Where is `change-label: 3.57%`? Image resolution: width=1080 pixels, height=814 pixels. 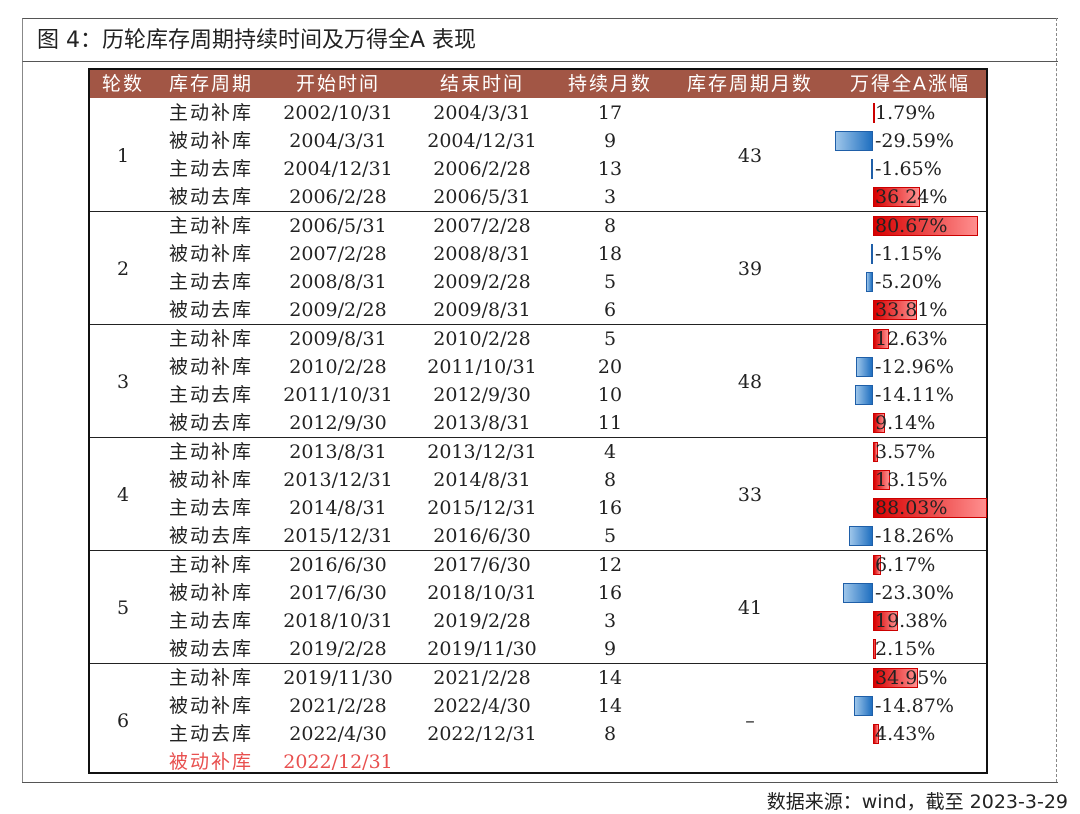 change-label: 3.57% is located at coordinates (905, 452).